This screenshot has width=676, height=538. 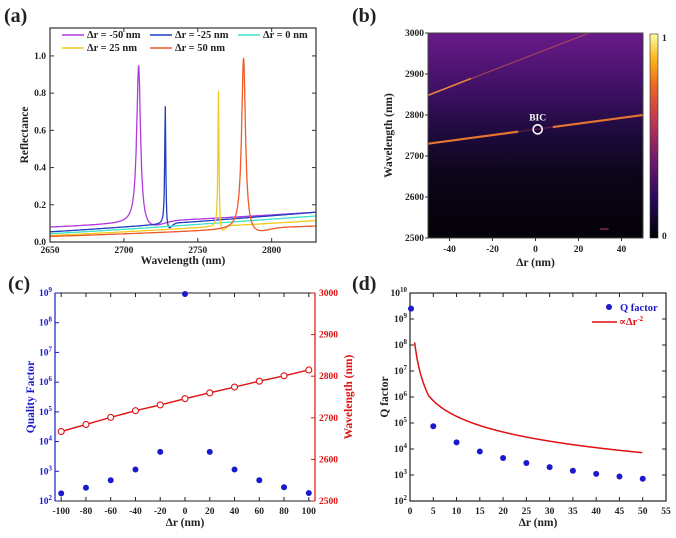 What do you see at coordinates (535, 250) in the screenshot?
I see `x-tick-label-b: 0` at bounding box center [535, 250].